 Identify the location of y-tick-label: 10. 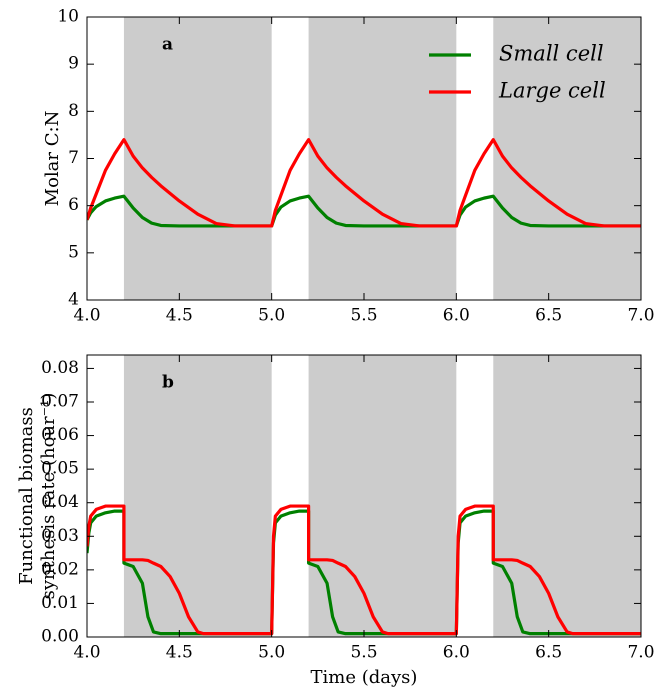
(68, 17).